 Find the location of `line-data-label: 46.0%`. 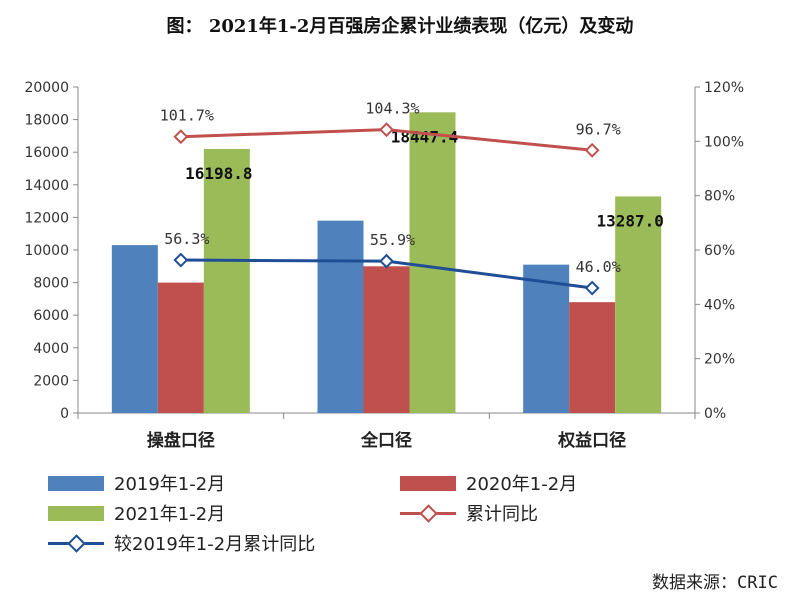

line-data-label: 46.0% is located at coordinates (598, 267).